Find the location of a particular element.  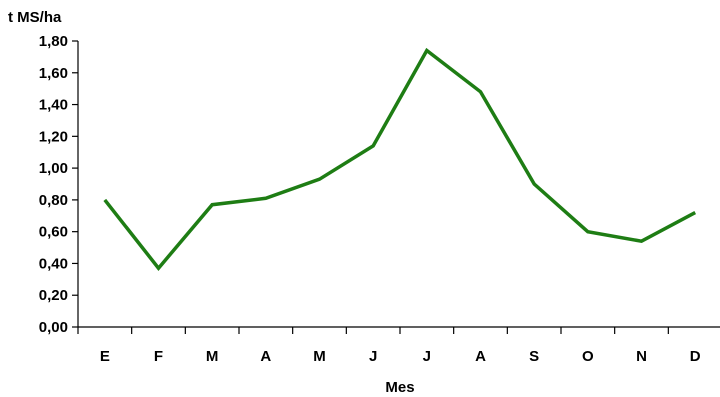

x-tick-label: O is located at coordinates (588, 356).